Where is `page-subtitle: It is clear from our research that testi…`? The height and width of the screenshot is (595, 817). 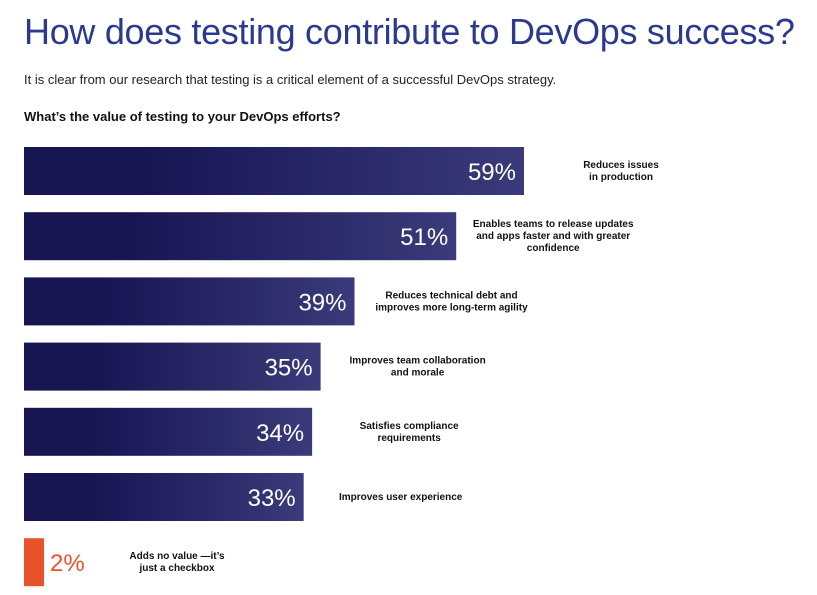 page-subtitle: It is clear from our research that testi… is located at coordinates (290, 79).